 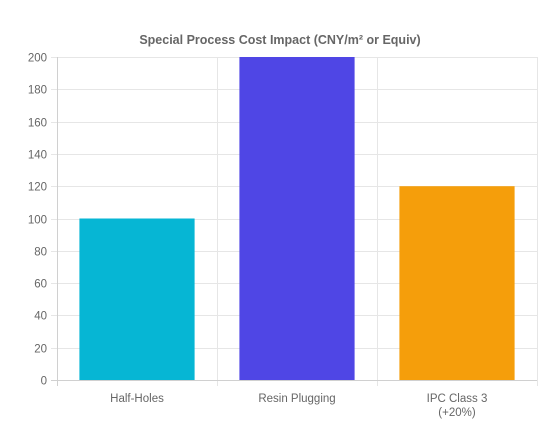 What do you see at coordinates (37, 188) in the screenshot?
I see `y-tick-label: 120` at bounding box center [37, 188].